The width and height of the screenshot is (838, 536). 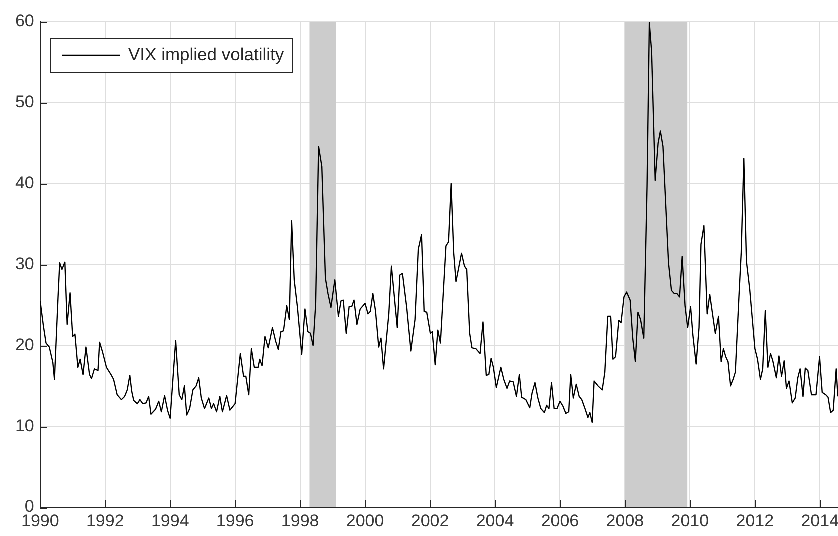 I want to click on x-tick-label: 2006, so click(x=560, y=520).